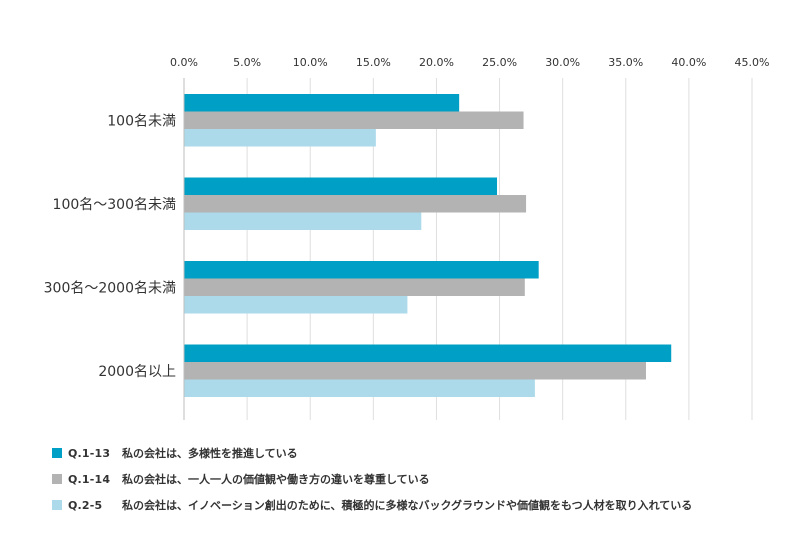  Describe the element at coordinates (89, 453) in the screenshot. I see `legend-code: Q.1-13` at that location.